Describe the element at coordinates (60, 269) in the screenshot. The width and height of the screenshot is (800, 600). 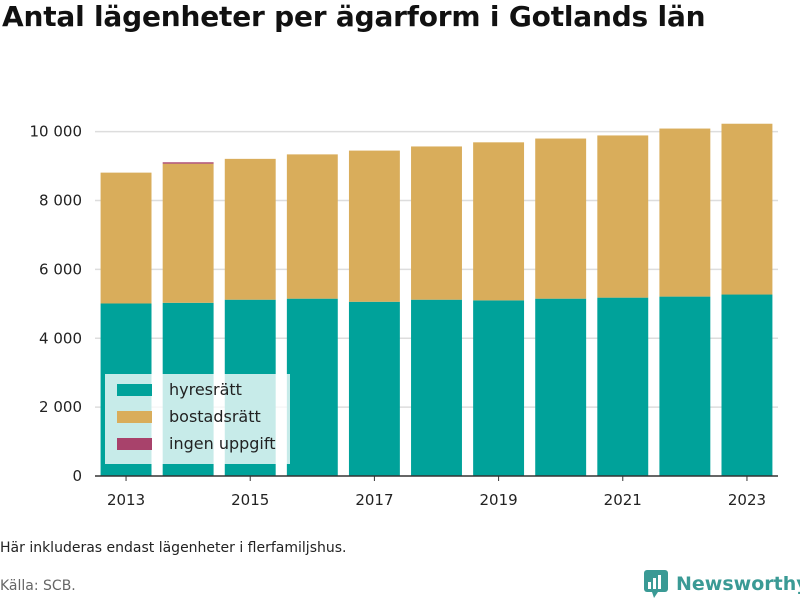
I see `y-tick-label: 6 000` at that location.